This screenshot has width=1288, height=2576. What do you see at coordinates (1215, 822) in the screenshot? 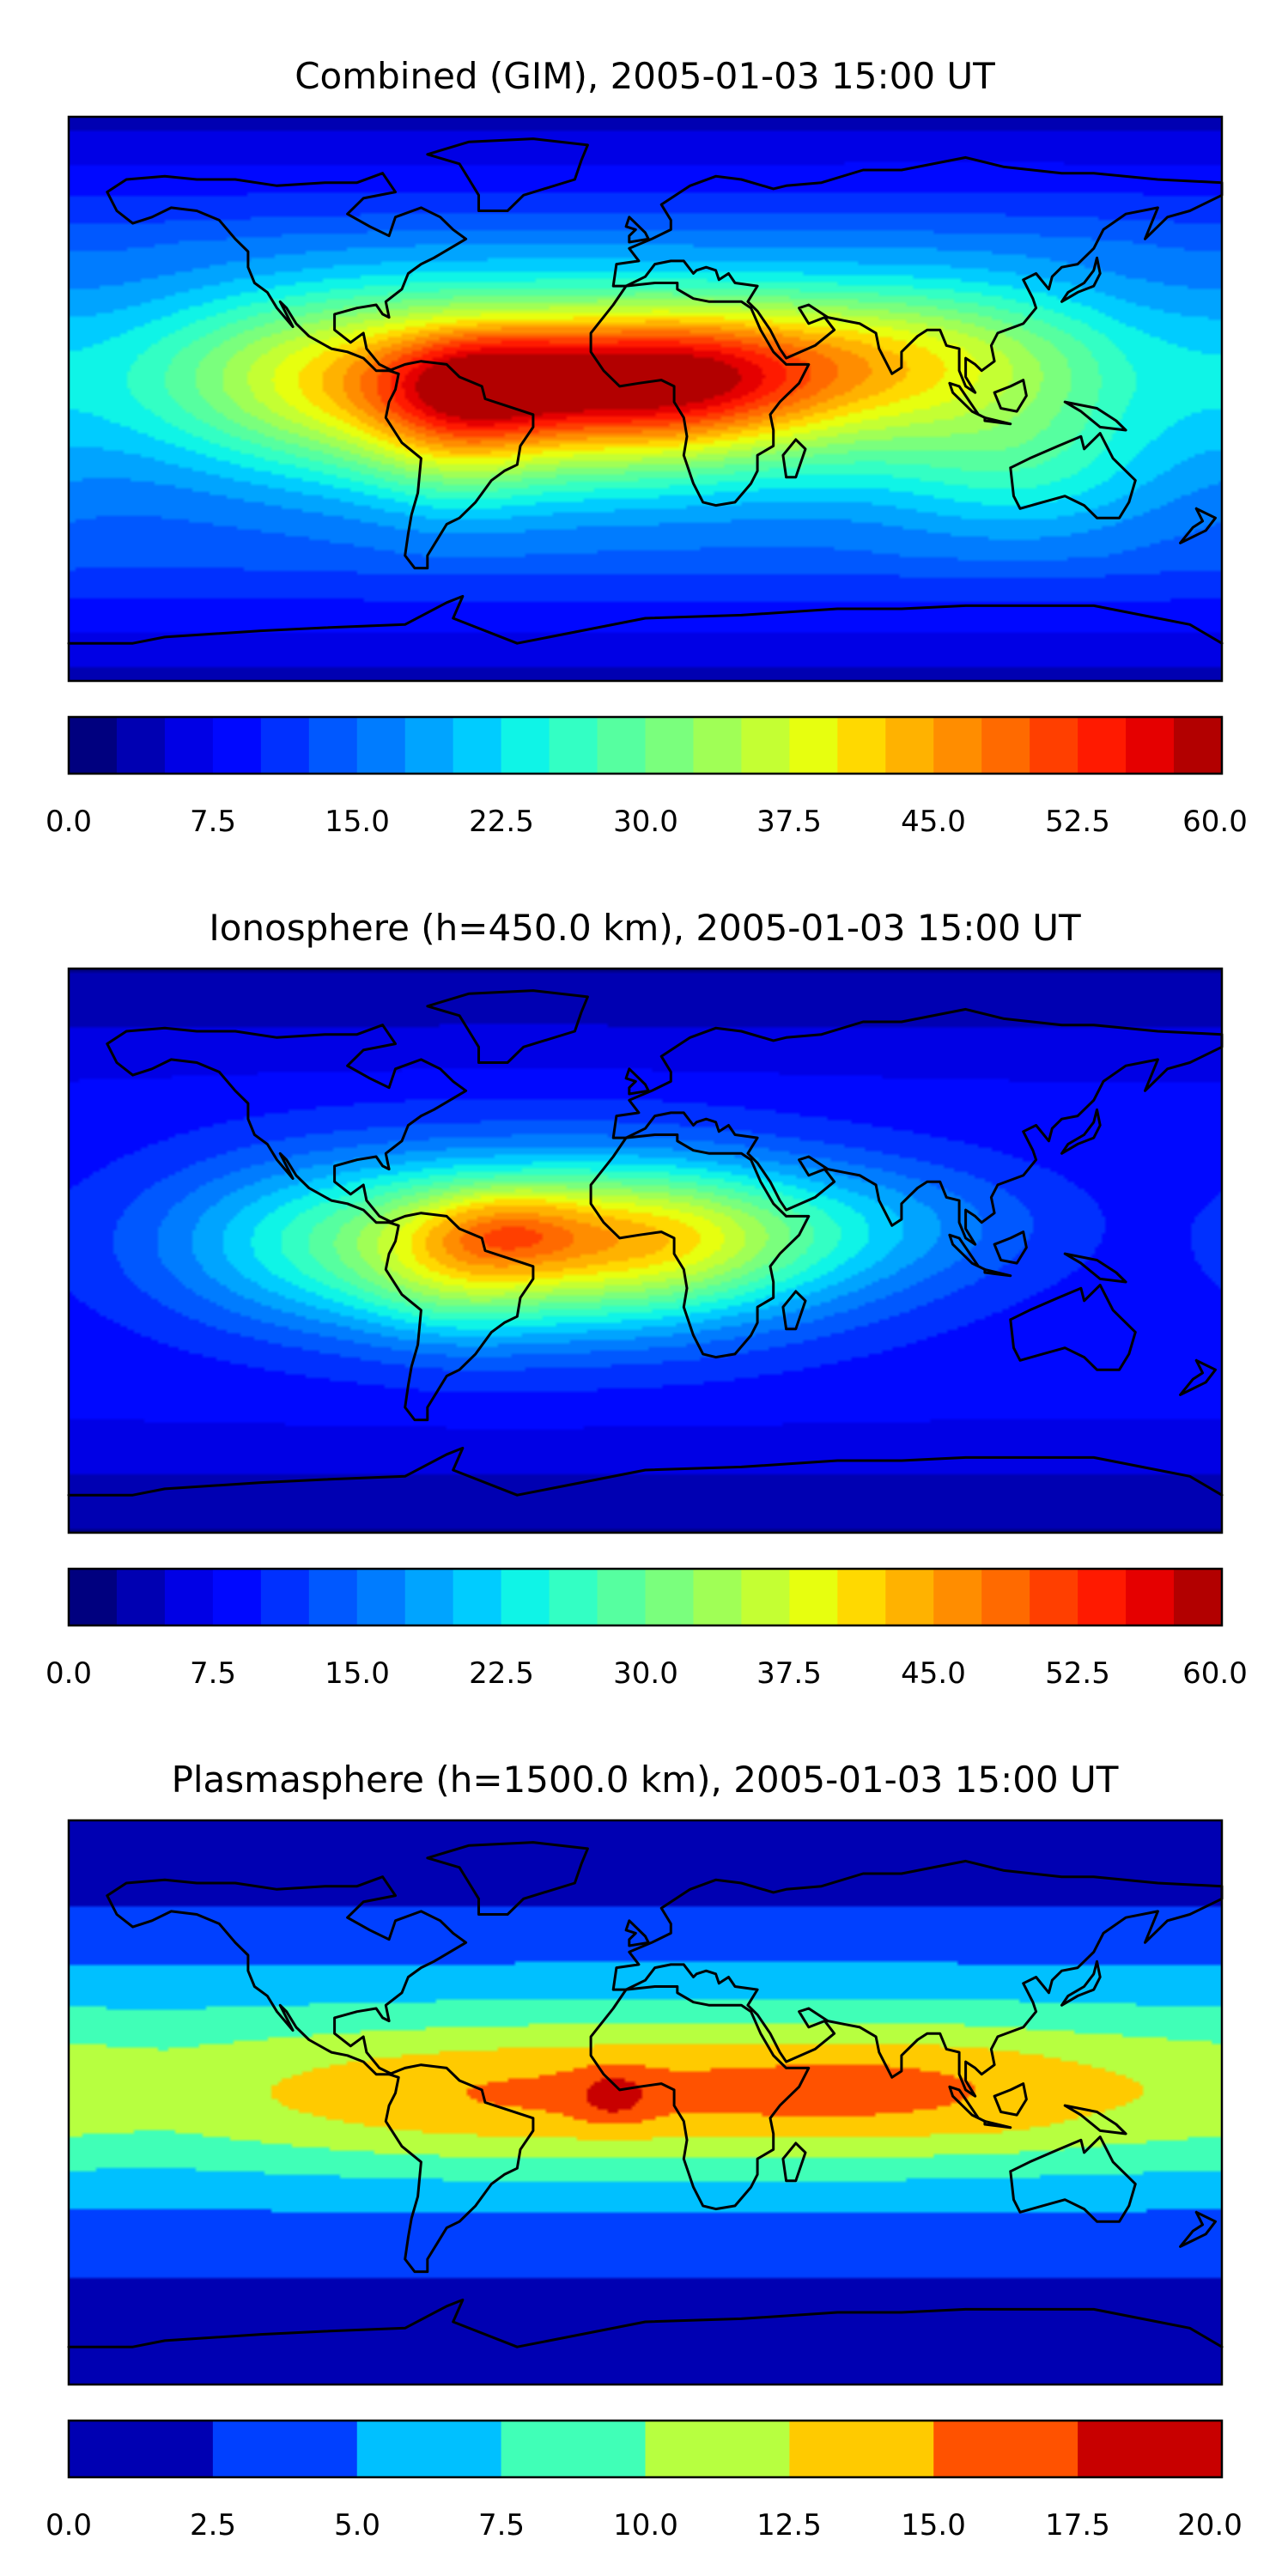
I see `colorbar-tick-label: 60.0` at bounding box center [1215, 822].